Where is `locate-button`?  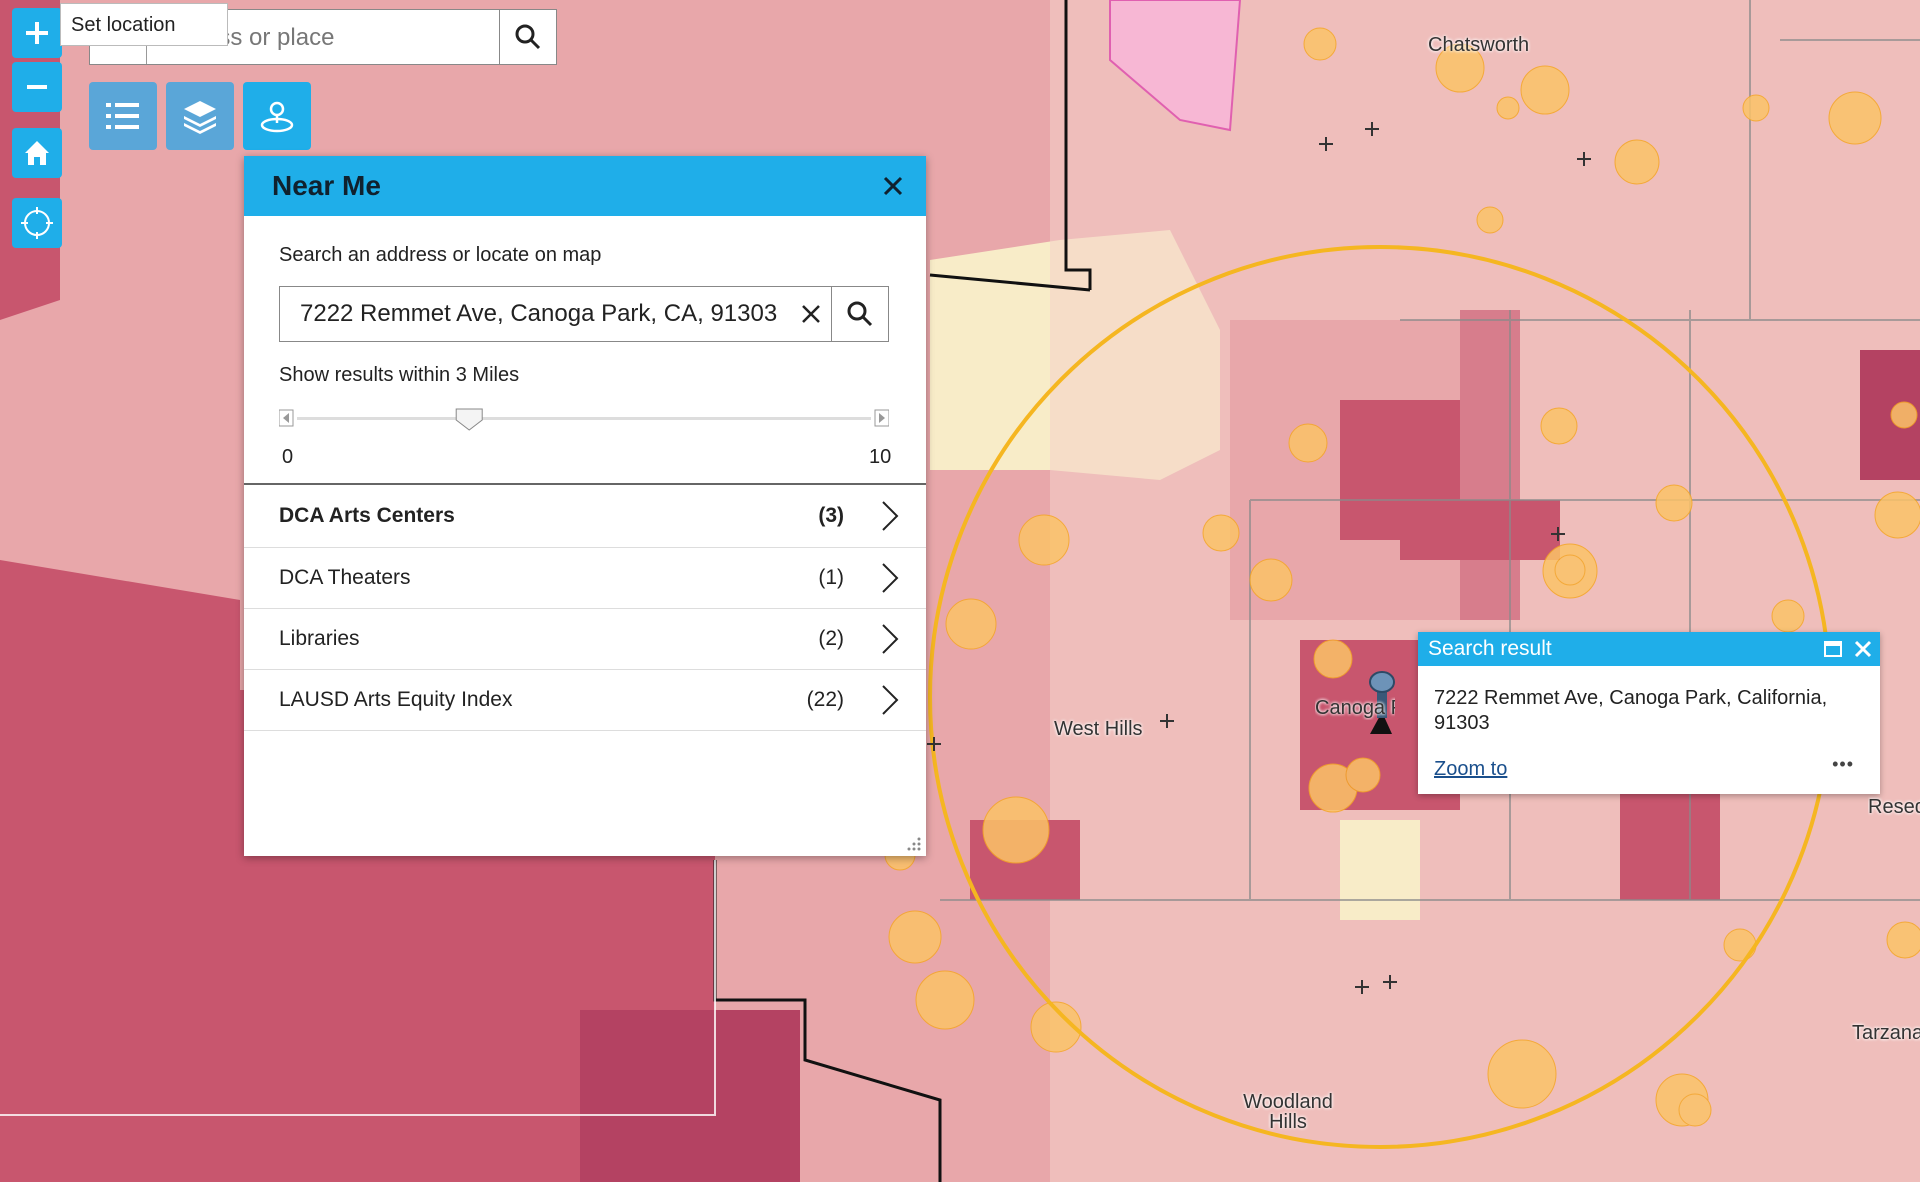 locate-button is located at coordinates (37, 223).